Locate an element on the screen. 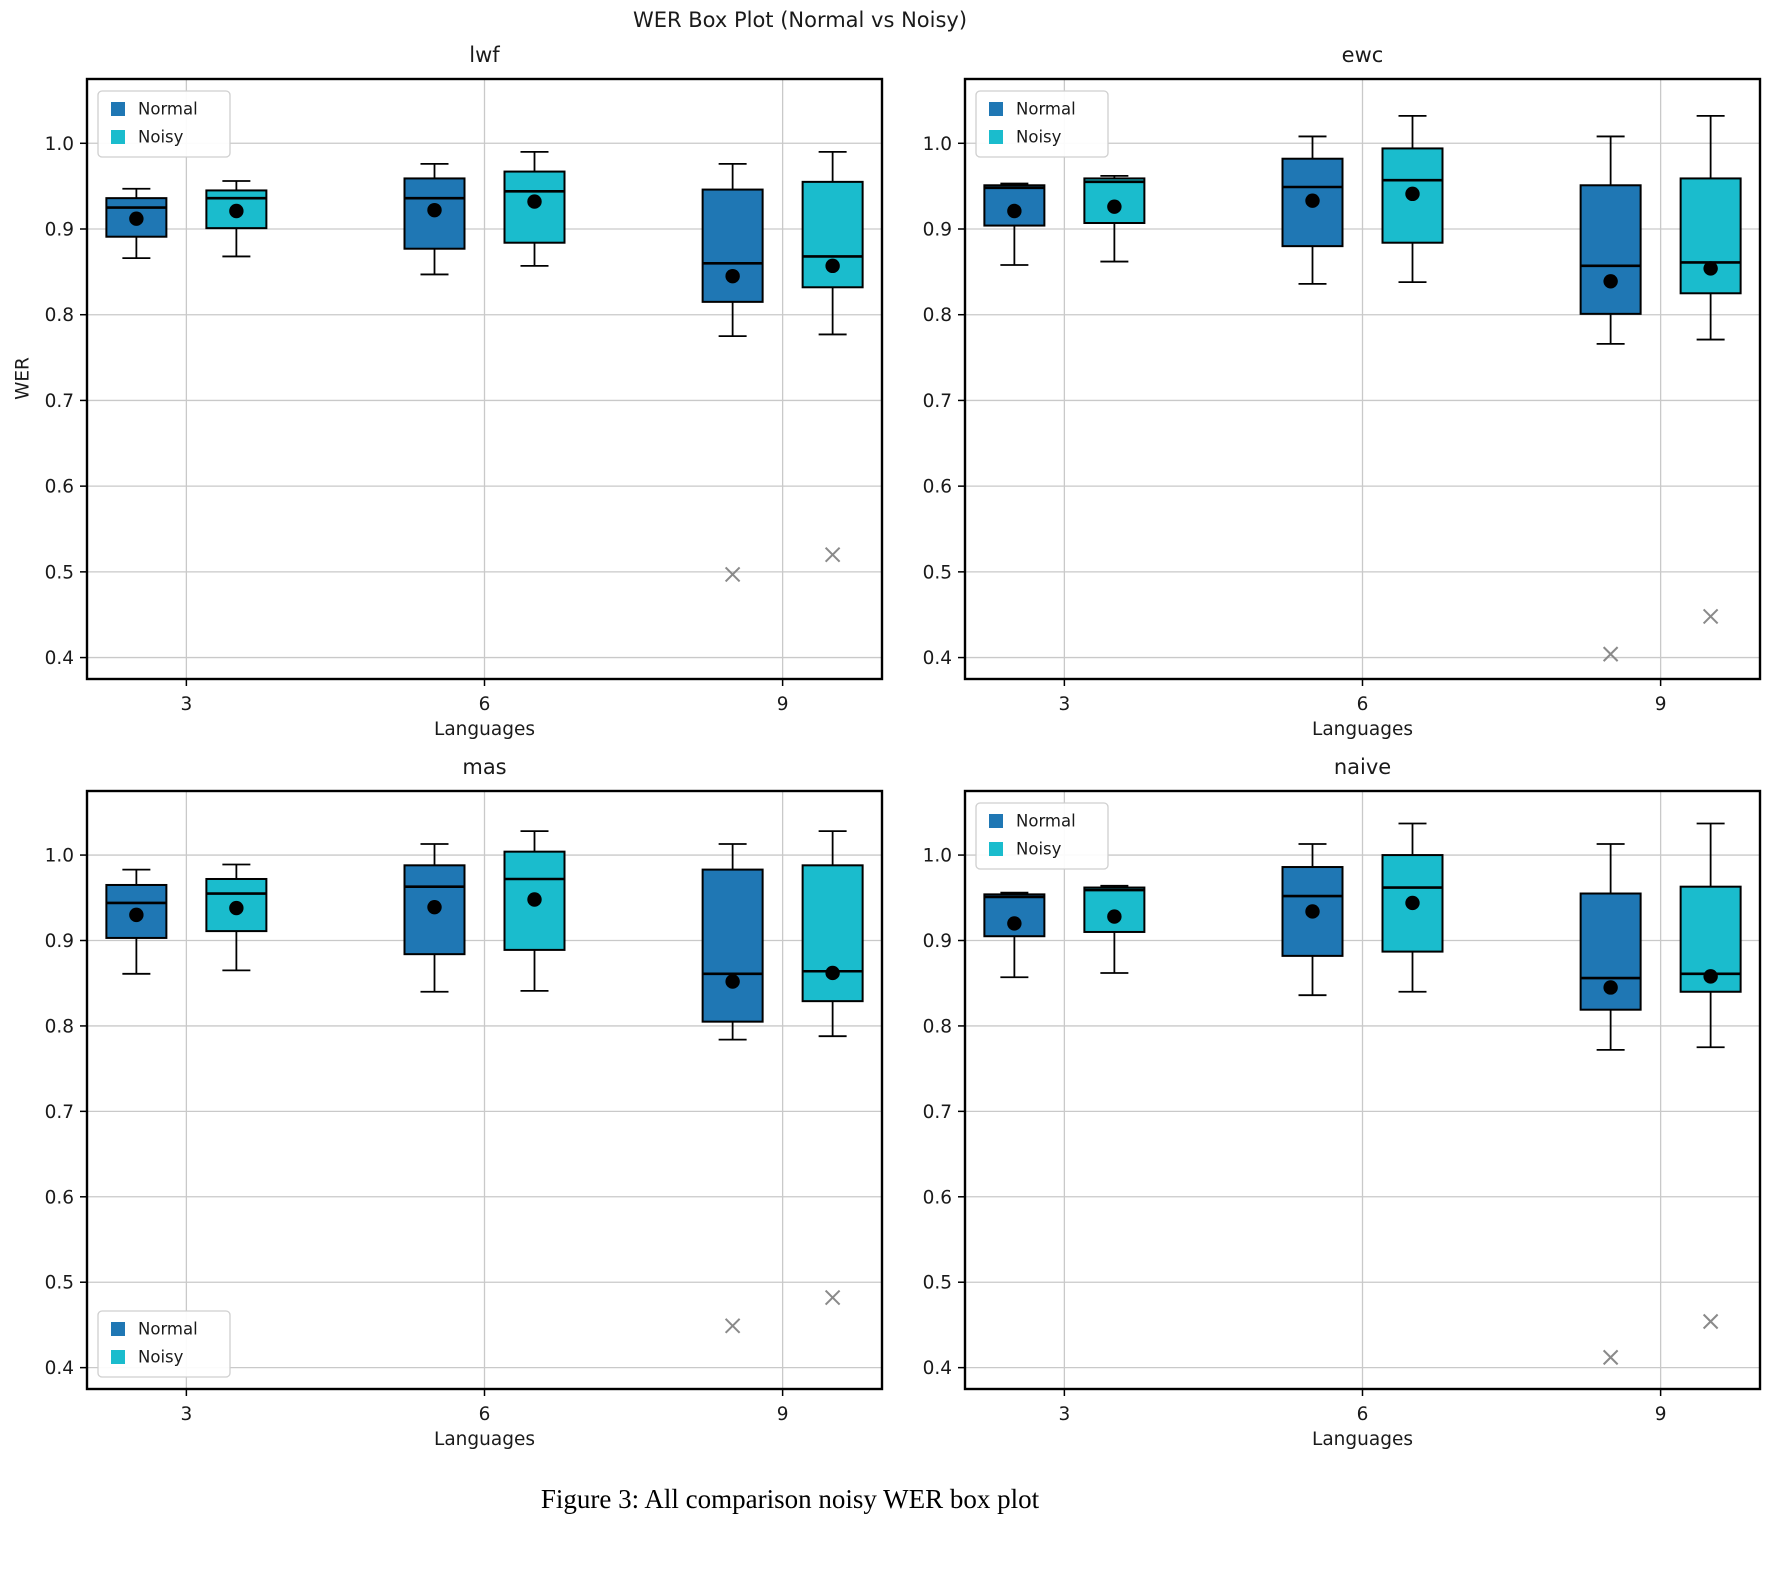  figure-title: WER Box Plot (Normal vs Noisy) is located at coordinates (800, 20).